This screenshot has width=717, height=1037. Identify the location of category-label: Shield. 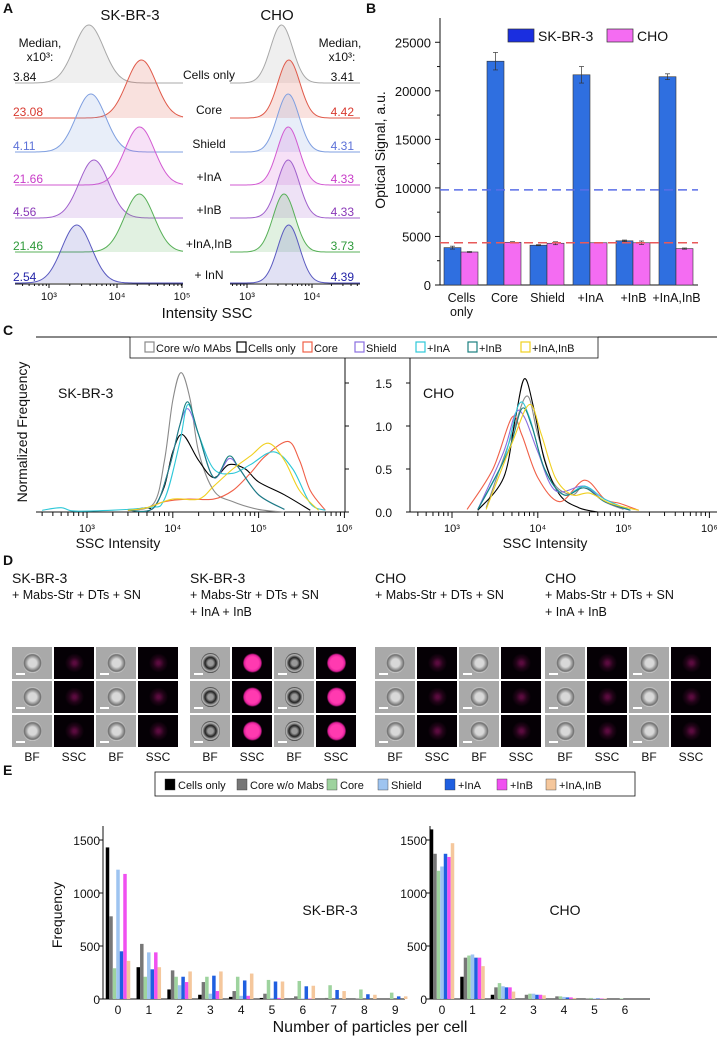
(547, 298).